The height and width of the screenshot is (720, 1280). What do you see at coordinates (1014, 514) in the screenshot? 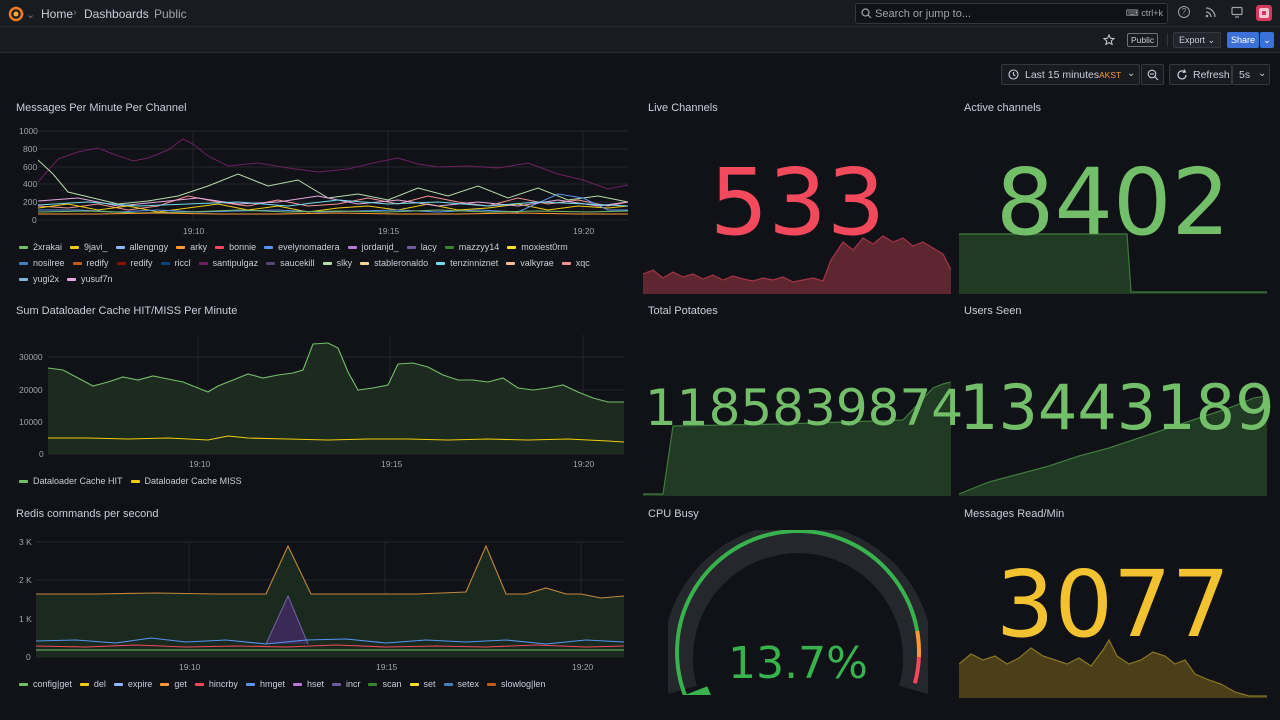
I see `panel-title: Messages Read/Min` at bounding box center [1014, 514].